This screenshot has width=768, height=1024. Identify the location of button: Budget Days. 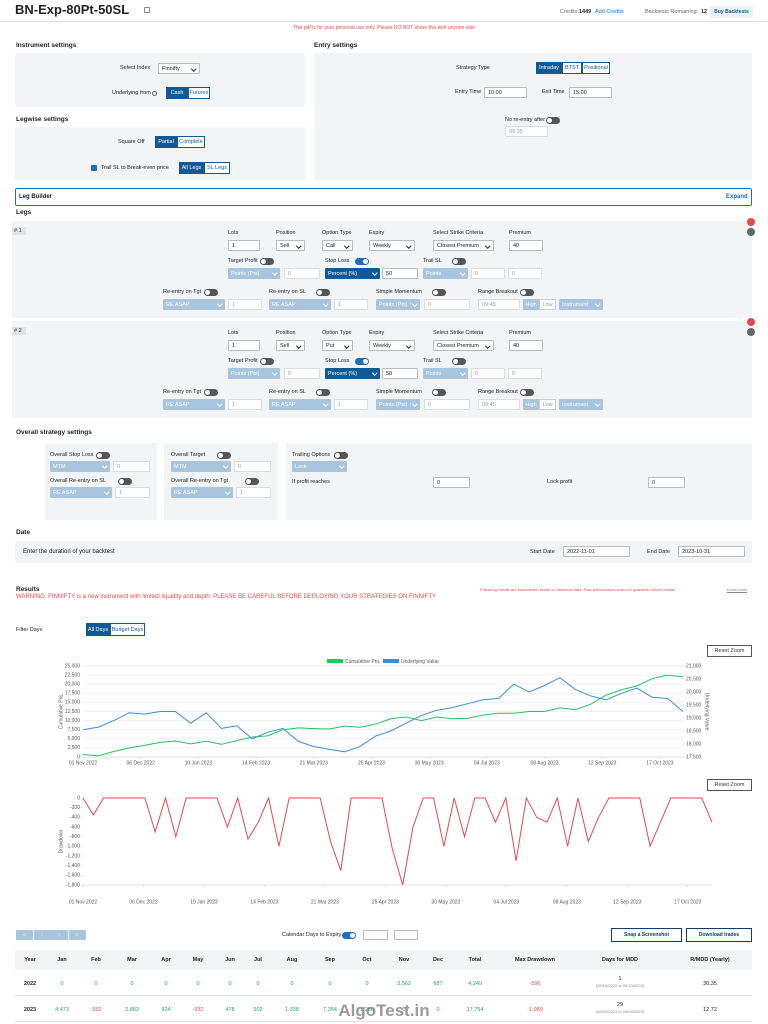
(127, 629).